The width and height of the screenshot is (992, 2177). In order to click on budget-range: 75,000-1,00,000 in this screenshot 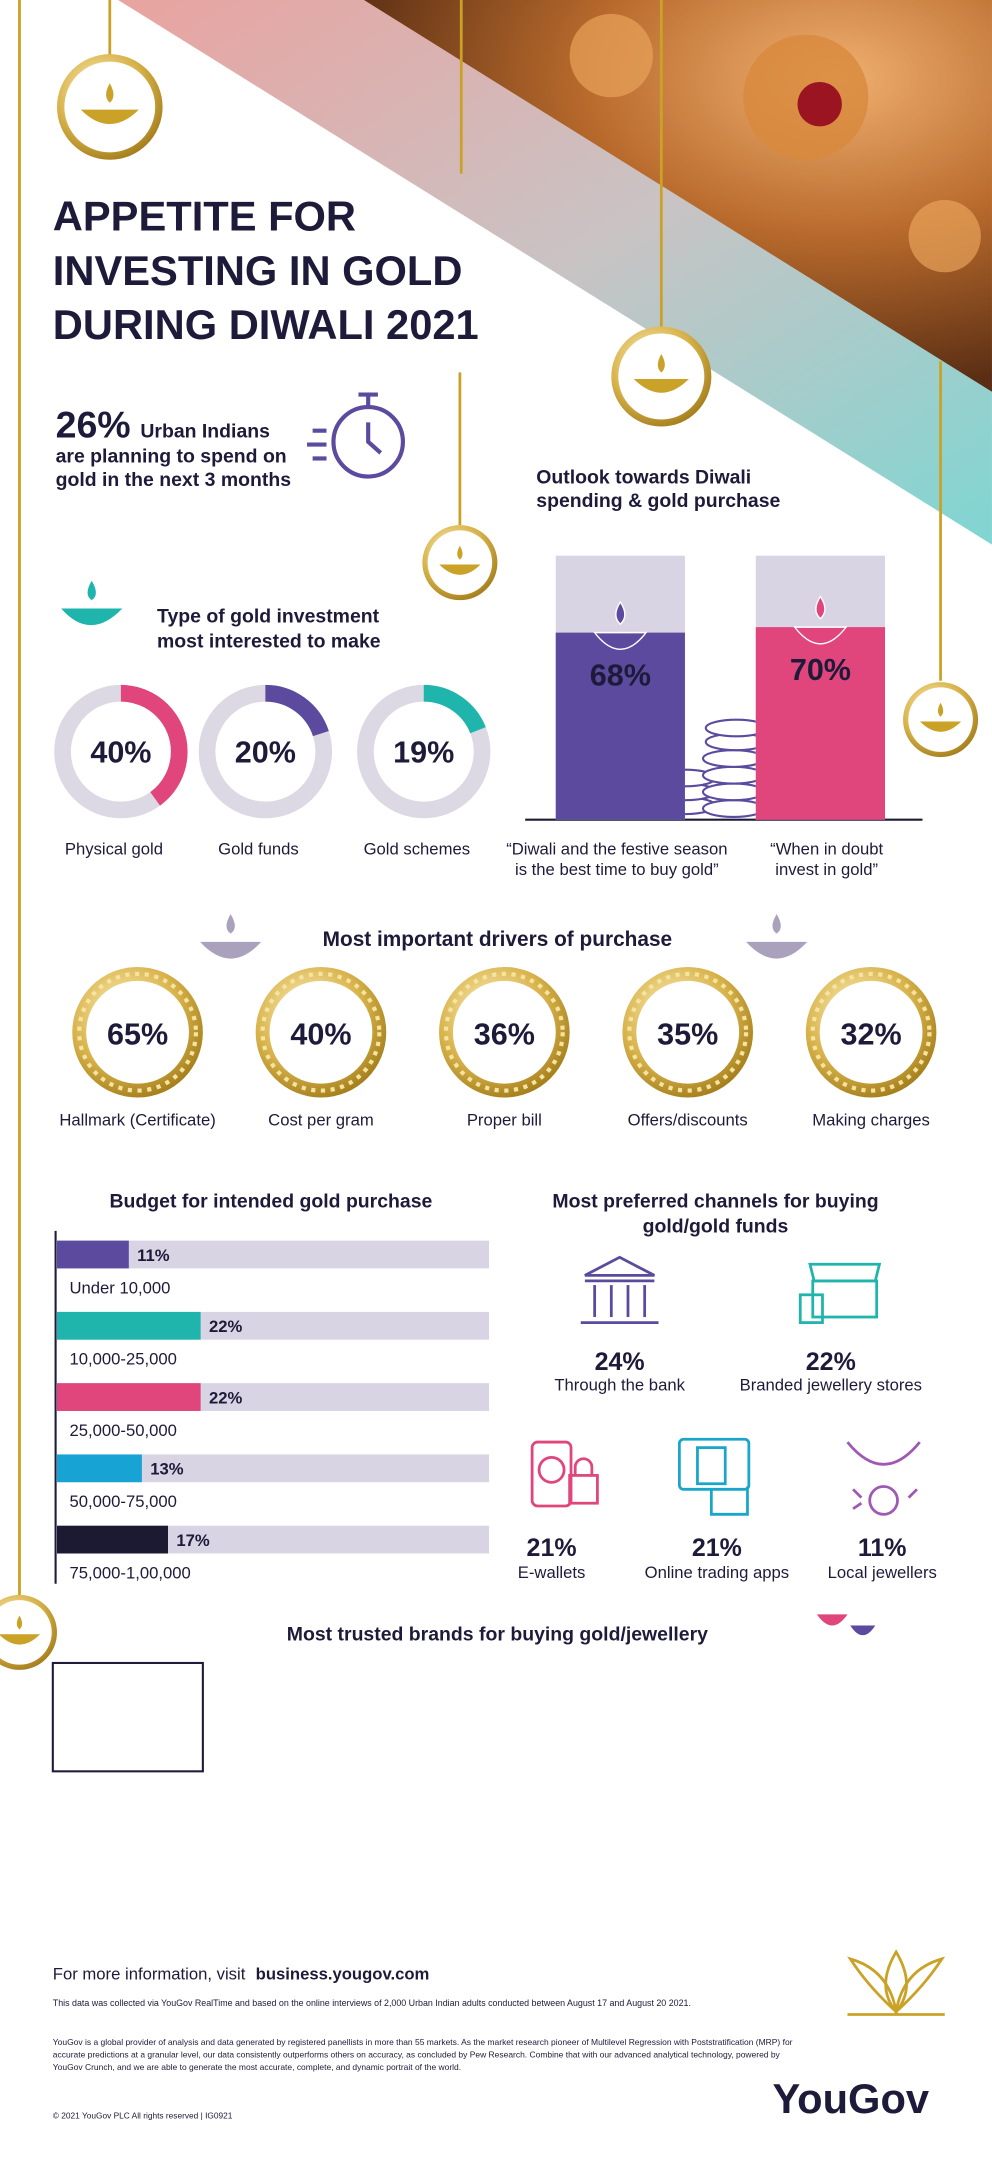, I will do `click(129, 1572)`.